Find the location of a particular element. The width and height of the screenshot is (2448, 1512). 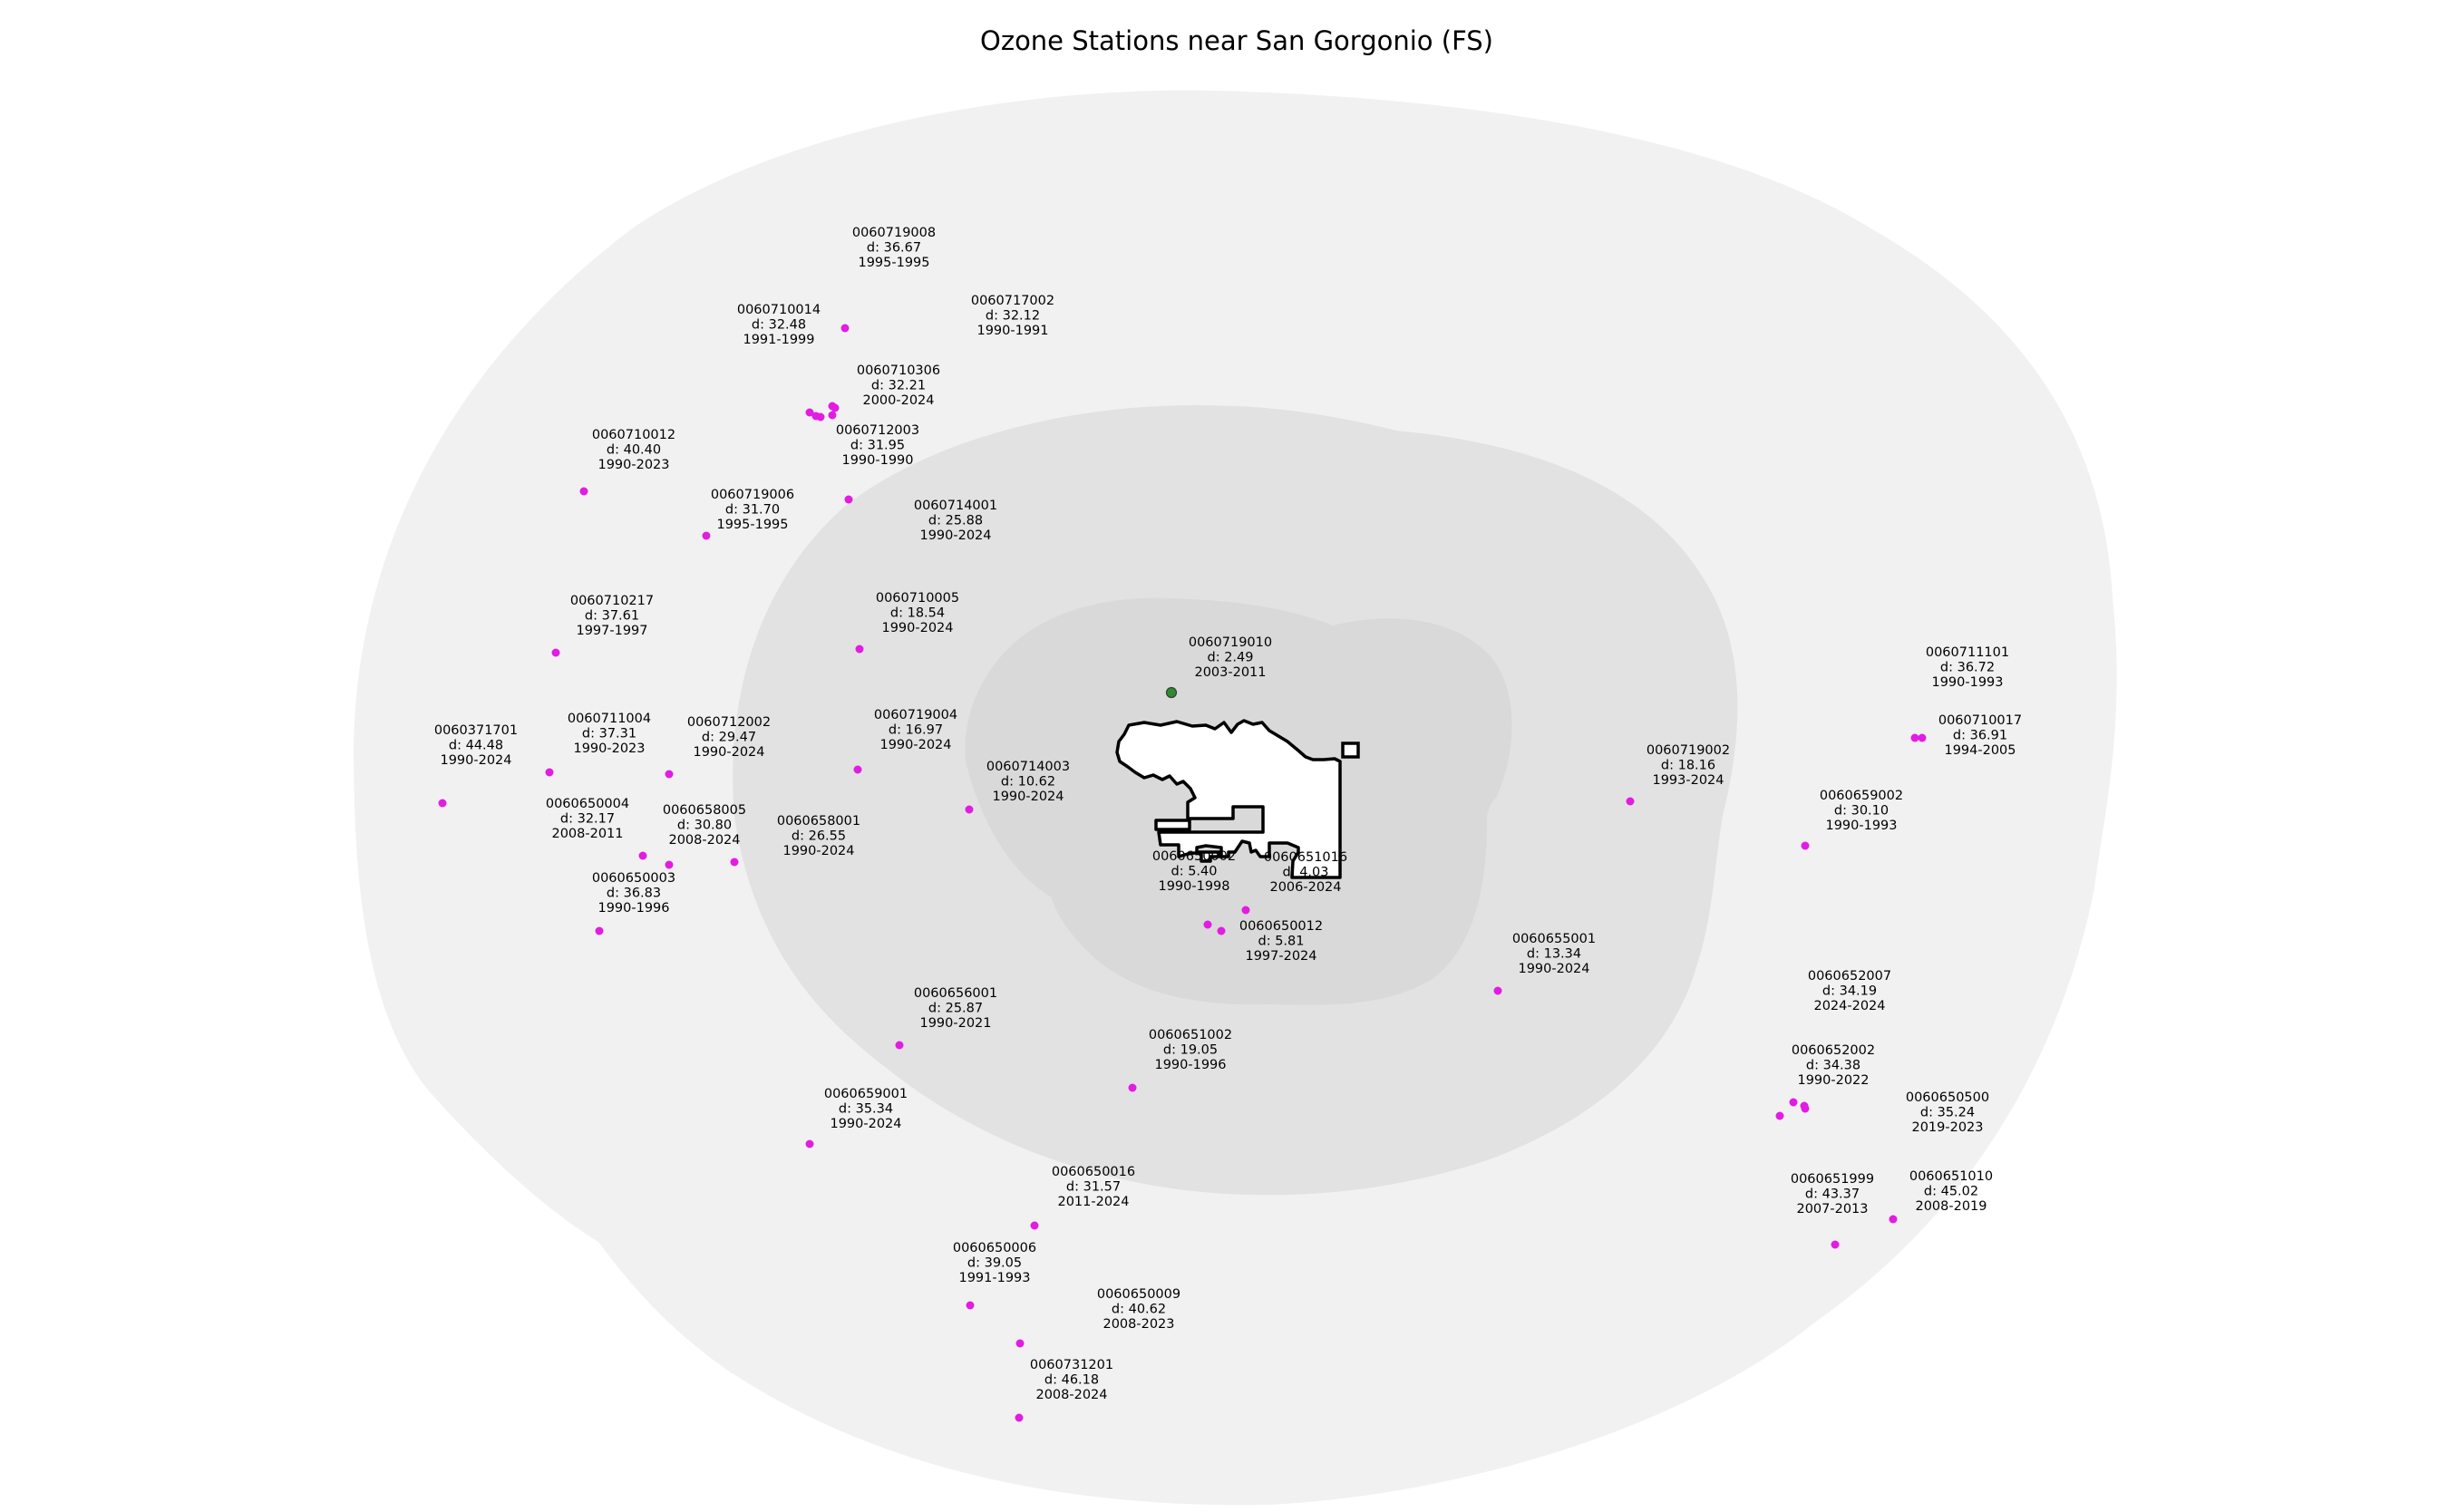

station-distance-label: d: 36.91 is located at coordinates (1980, 736).